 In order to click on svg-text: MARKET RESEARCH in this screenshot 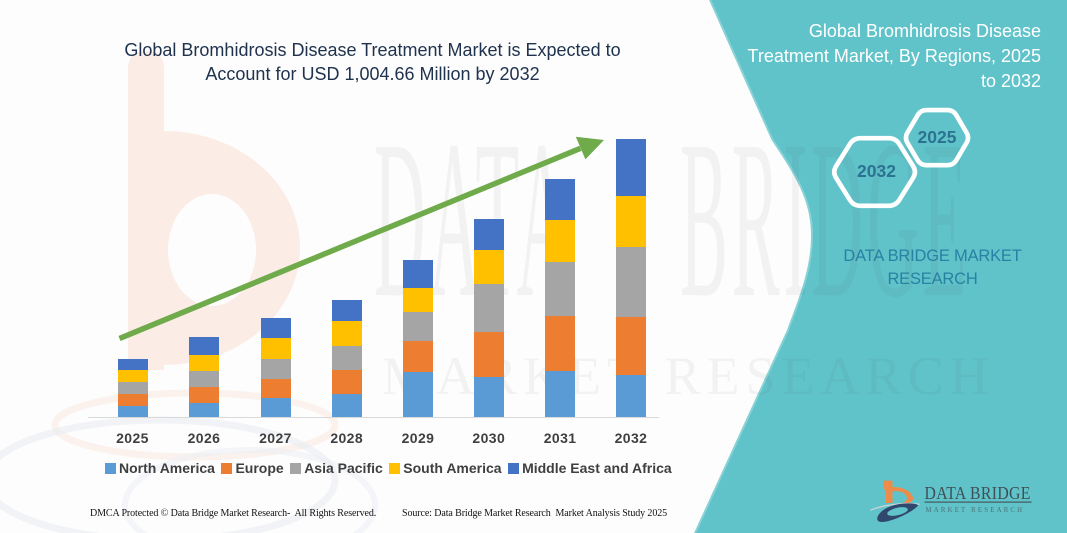, I will do `click(975, 510)`.